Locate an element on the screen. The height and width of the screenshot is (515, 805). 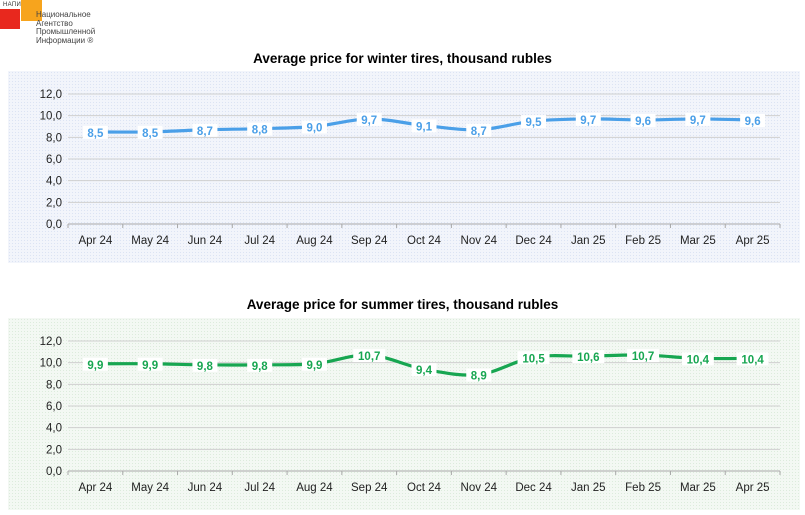
winter-data-label: 9,5 is located at coordinates (534, 123).